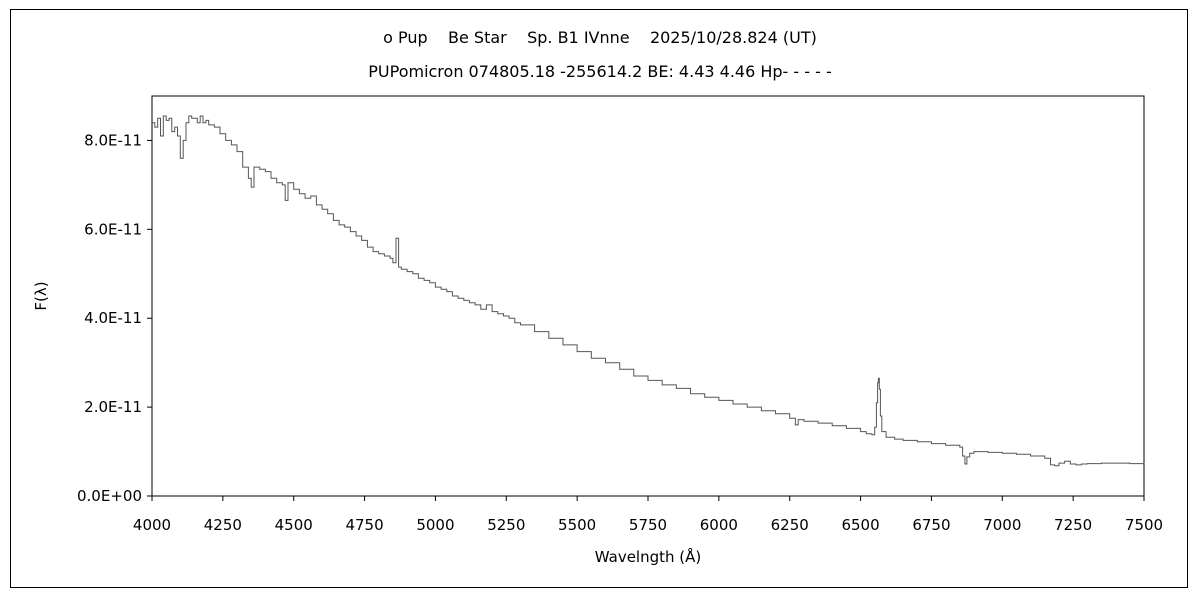 The image size is (1200, 600). I want to click on x-tick-label: 6000, so click(719, 525).